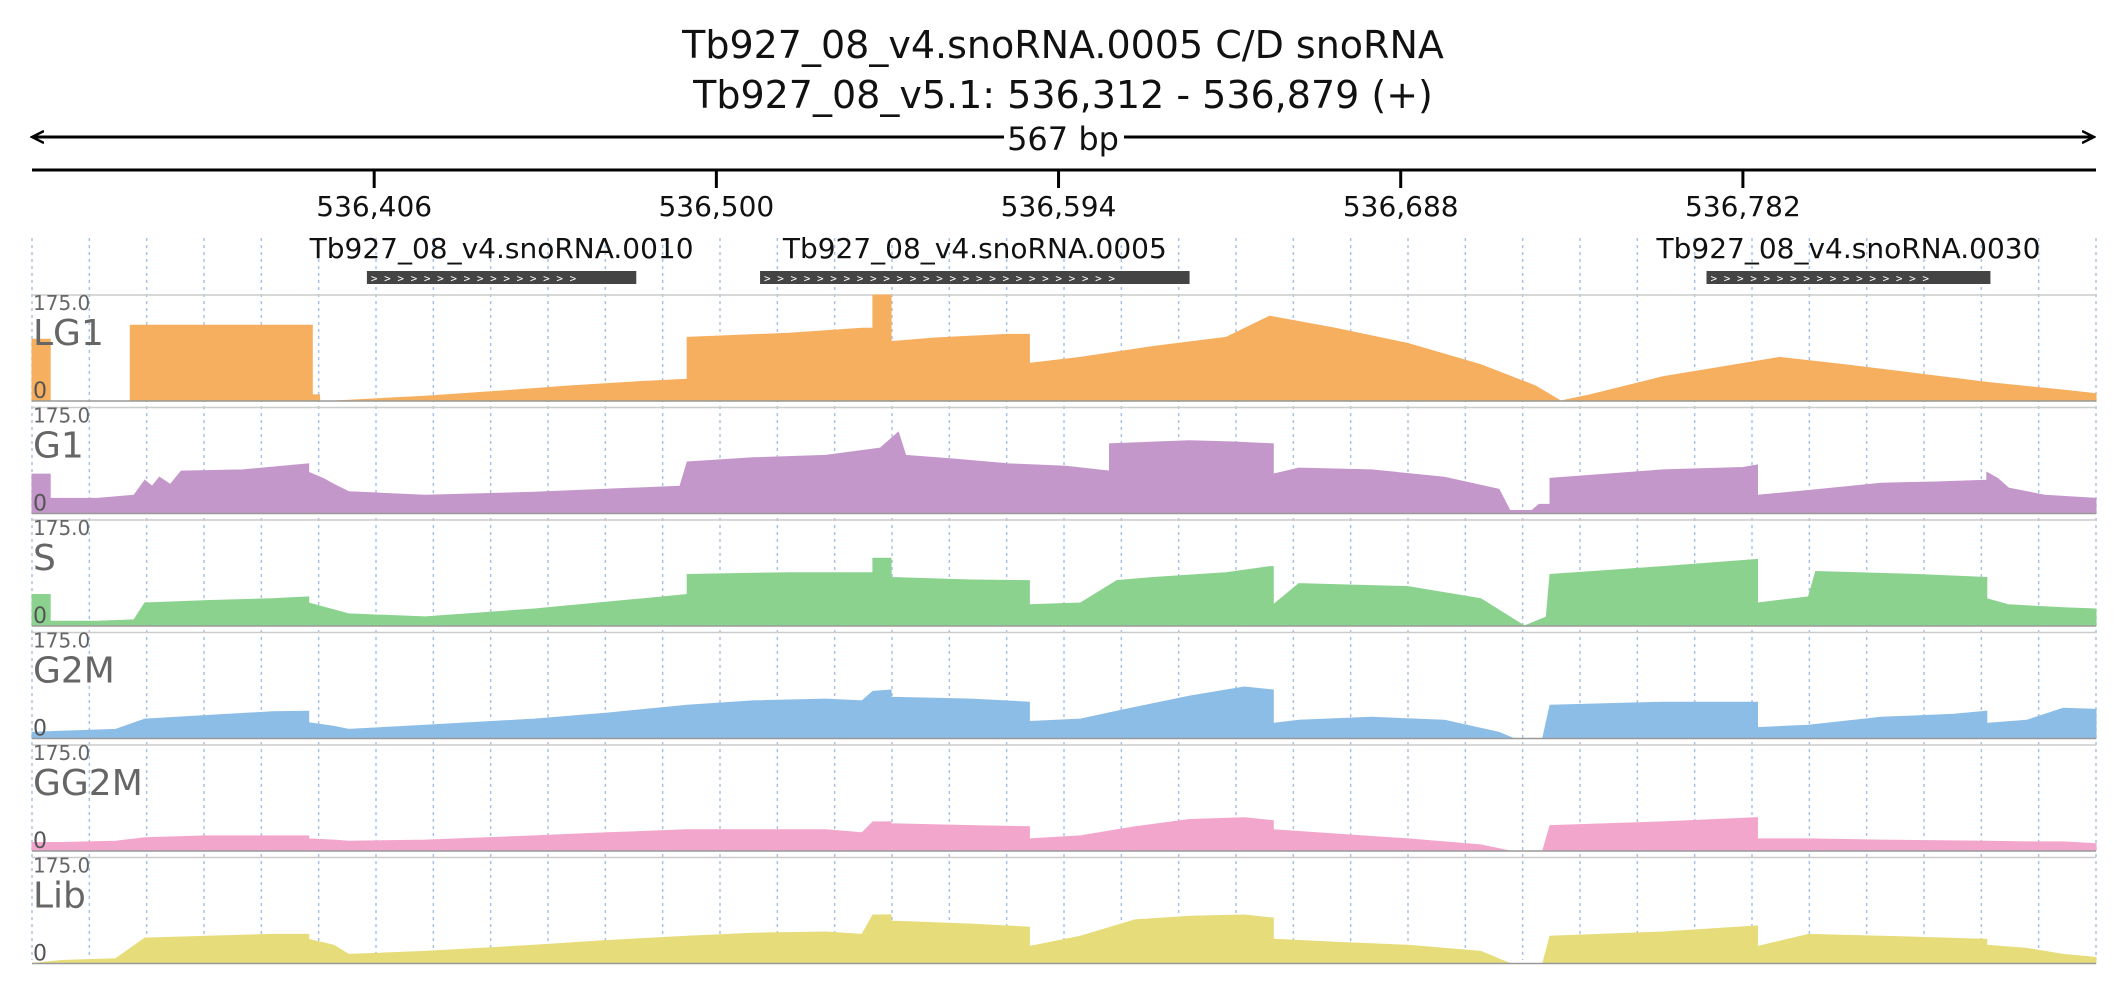 The image size is (2126, 1000). What do you see at coordinates (44, 558) in the screenshot?
I see `track-name-label: S` at bounding box center [44, 558].